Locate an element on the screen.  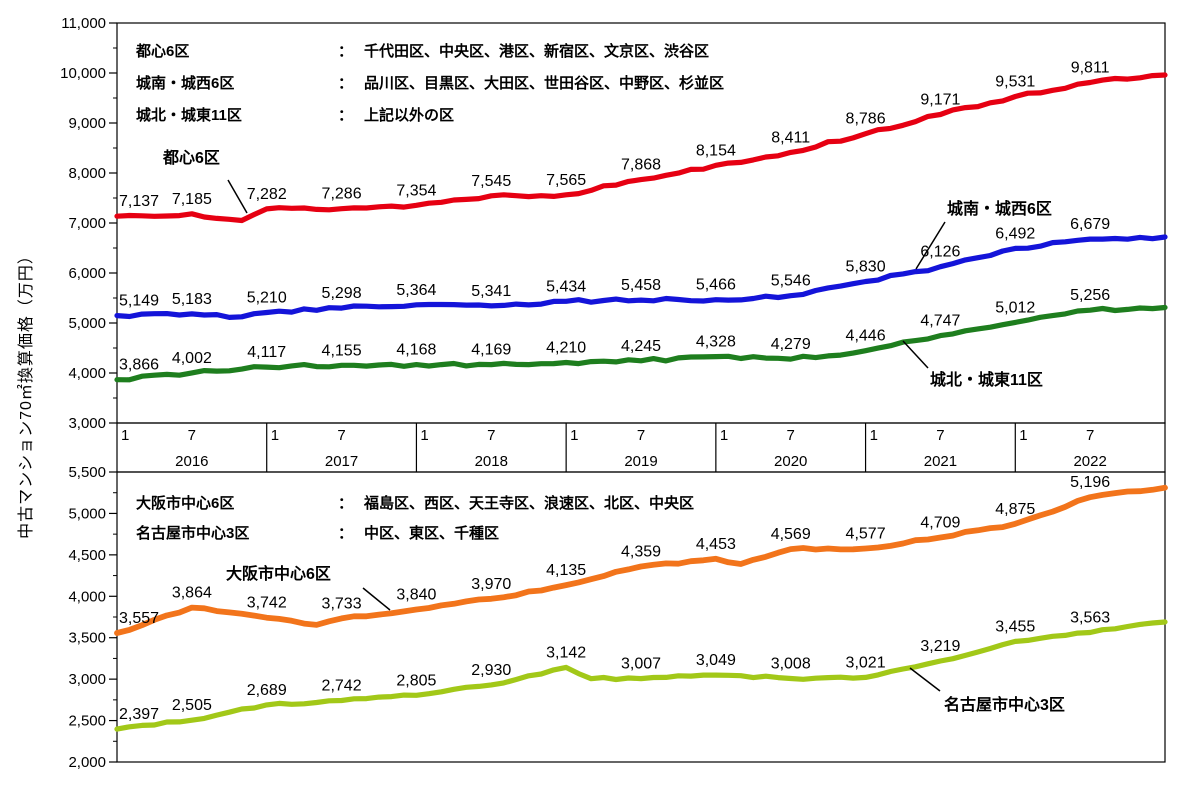
y-tick-label: 4,500 is located at coordinates (87, 555).